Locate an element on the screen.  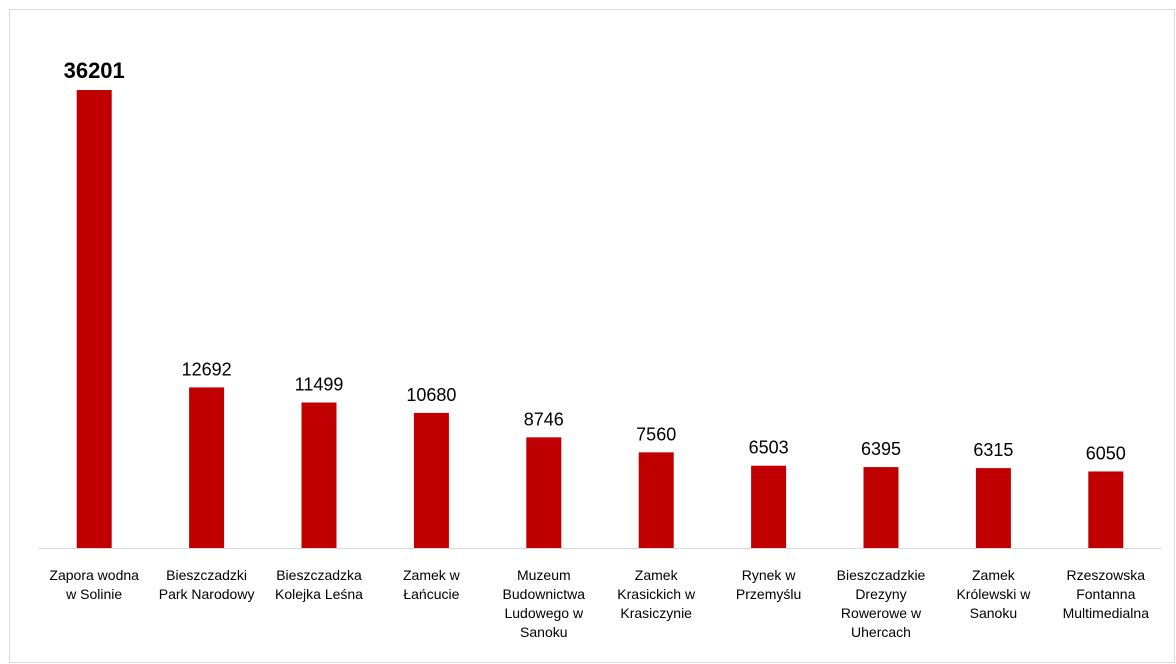
value-label: 6503 is located at coordinates (769, 448).